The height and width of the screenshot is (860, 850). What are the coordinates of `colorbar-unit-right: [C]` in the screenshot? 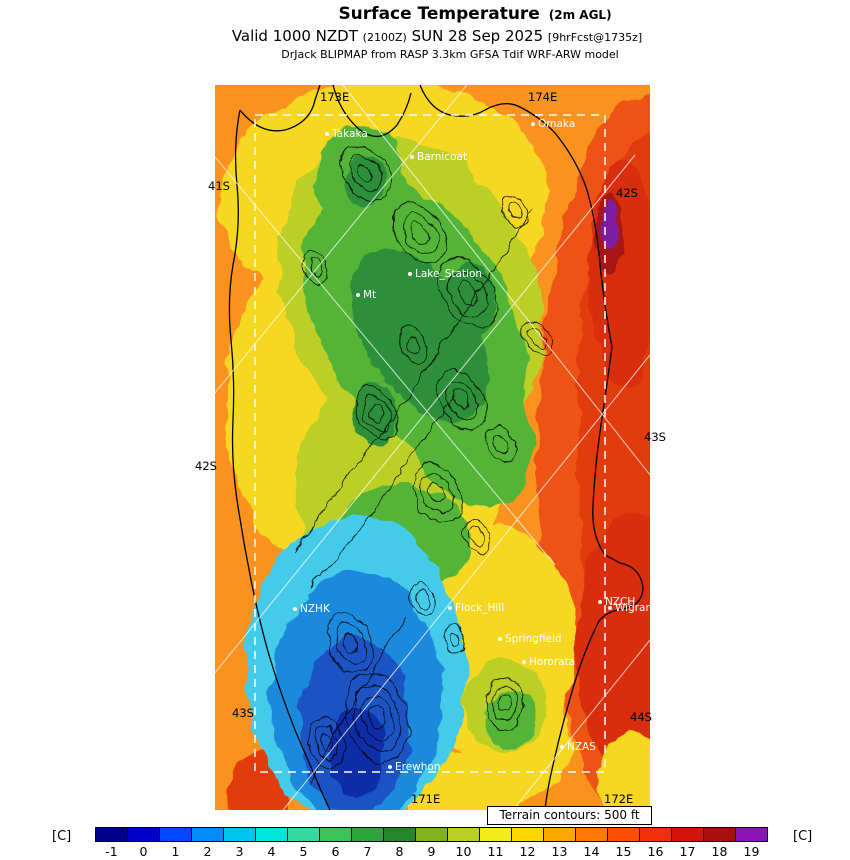 It's located at (803, 836).